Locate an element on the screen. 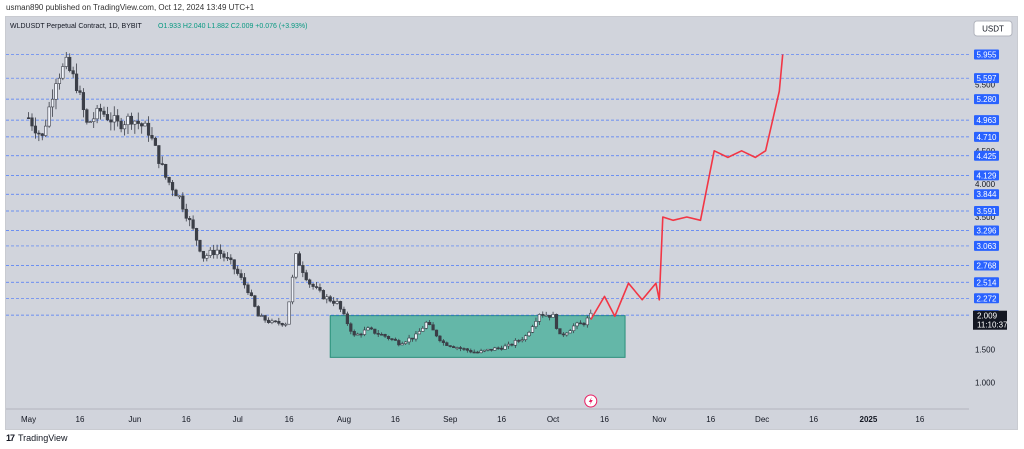 The height and width of the screenshot is (449, 1024). level-tag: 4.425 is located at coordinates (986, 155).